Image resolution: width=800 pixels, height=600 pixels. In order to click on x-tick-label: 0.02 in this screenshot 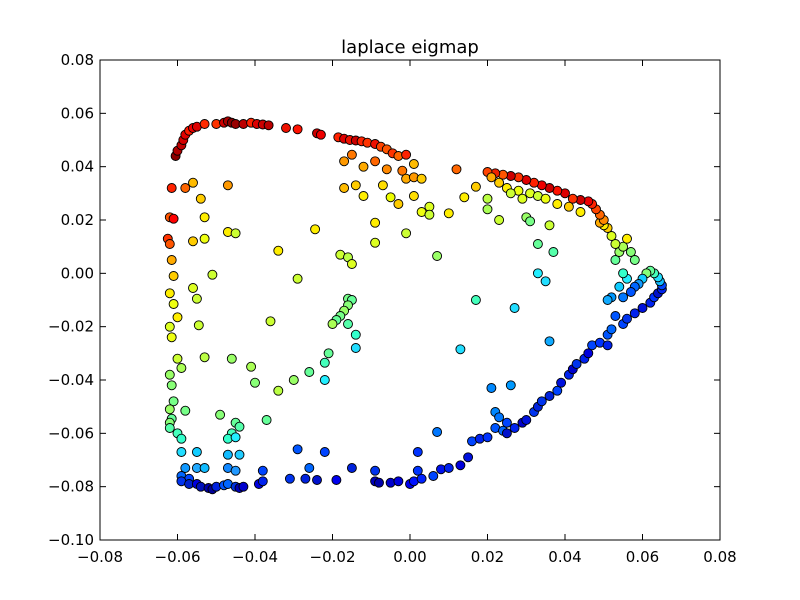, I will do `click(487, 557)`.